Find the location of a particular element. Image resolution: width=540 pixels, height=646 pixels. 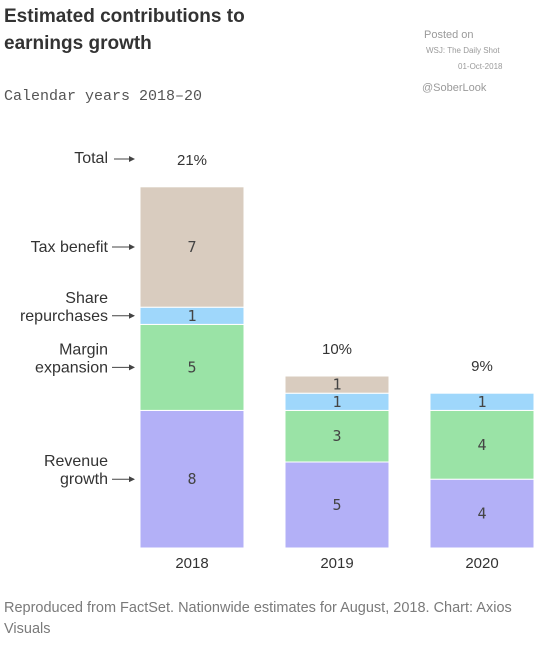

total-label-2020: 9% is located at coordinates (482, 366).